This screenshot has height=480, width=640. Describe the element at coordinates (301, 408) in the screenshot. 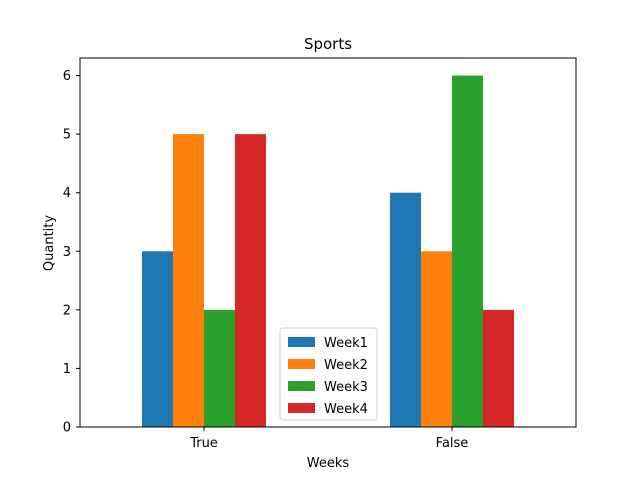

I see `legend-swatch-week4` at that location.